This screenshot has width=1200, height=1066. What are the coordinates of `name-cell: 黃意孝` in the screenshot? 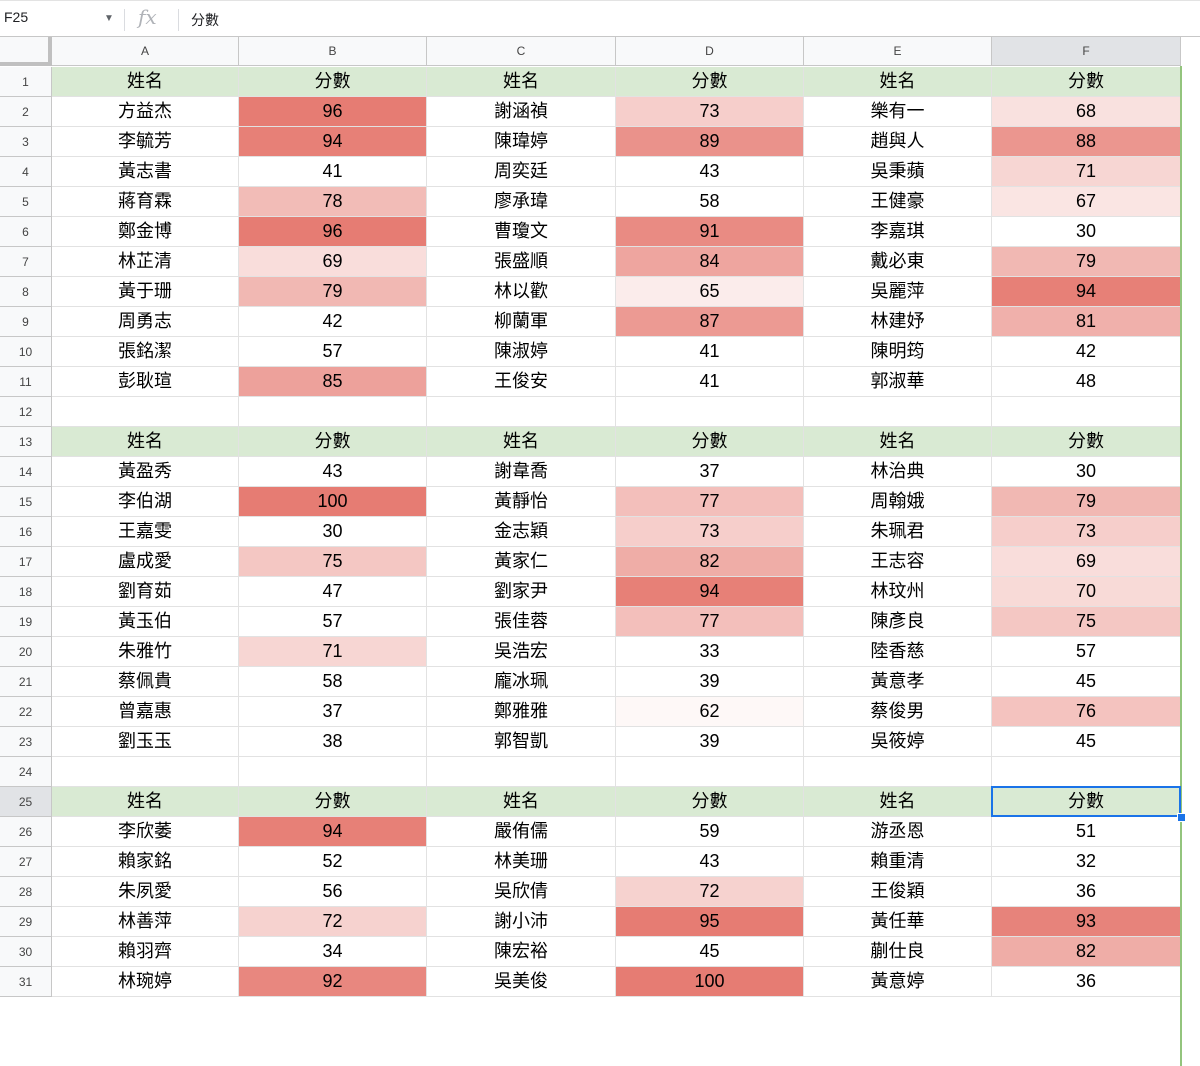 It's located at (898, 682).